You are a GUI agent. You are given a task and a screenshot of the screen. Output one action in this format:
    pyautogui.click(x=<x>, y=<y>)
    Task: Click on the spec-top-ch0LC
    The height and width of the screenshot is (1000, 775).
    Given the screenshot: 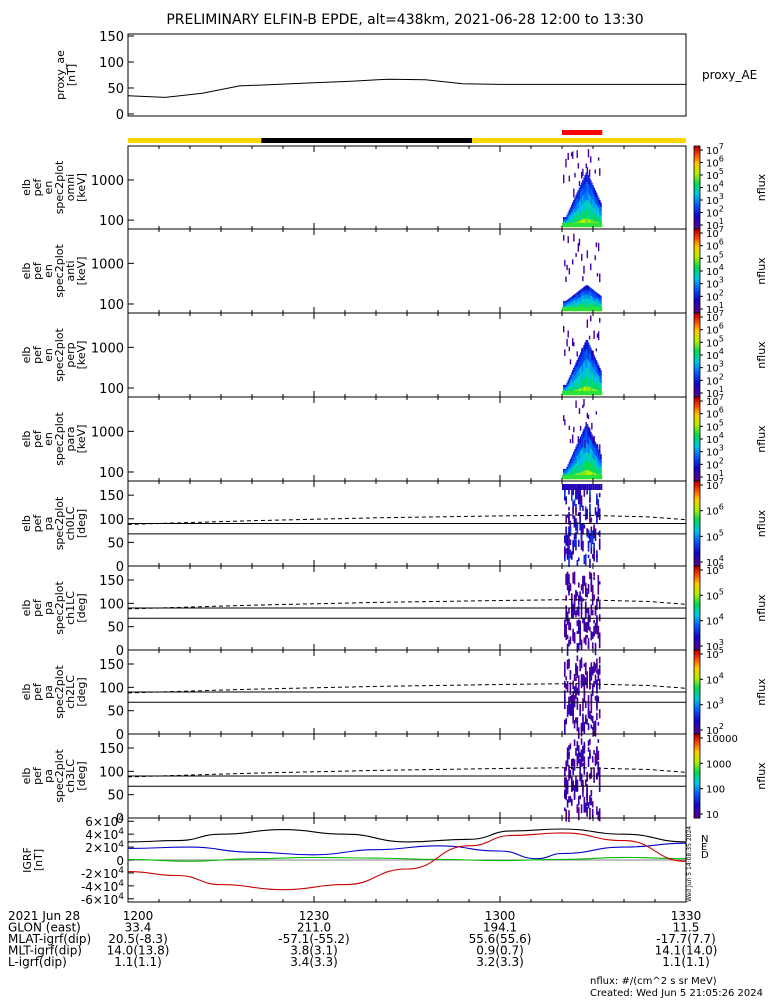 What is the action you would take?
    pyautogui.click(x=595, y=487)
    